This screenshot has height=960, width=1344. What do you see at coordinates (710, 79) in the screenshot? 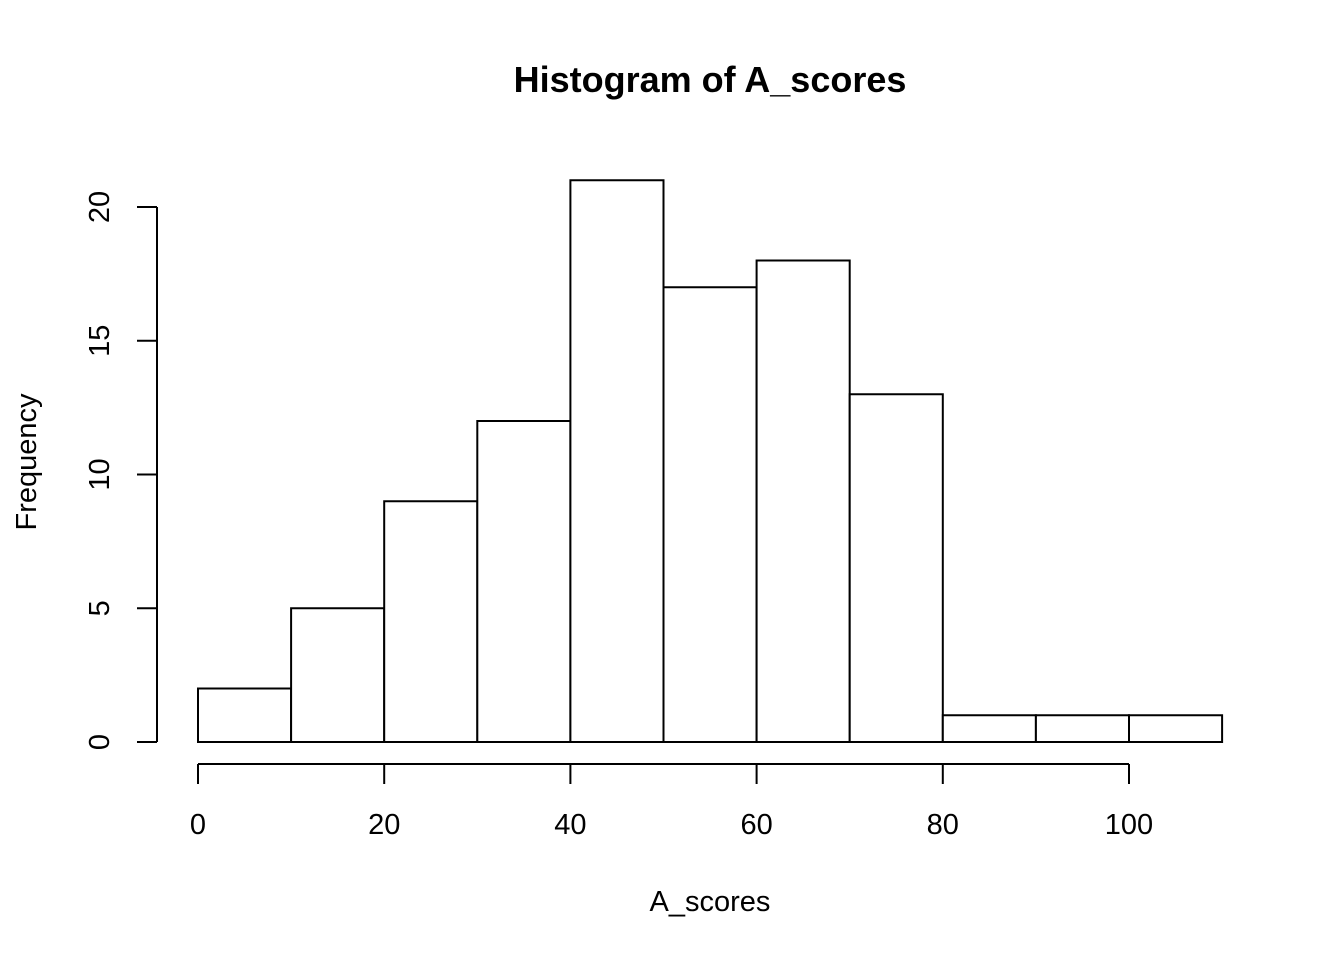
I see `chart-title: Histogram of A_scores` at bounding box center [710, 79].